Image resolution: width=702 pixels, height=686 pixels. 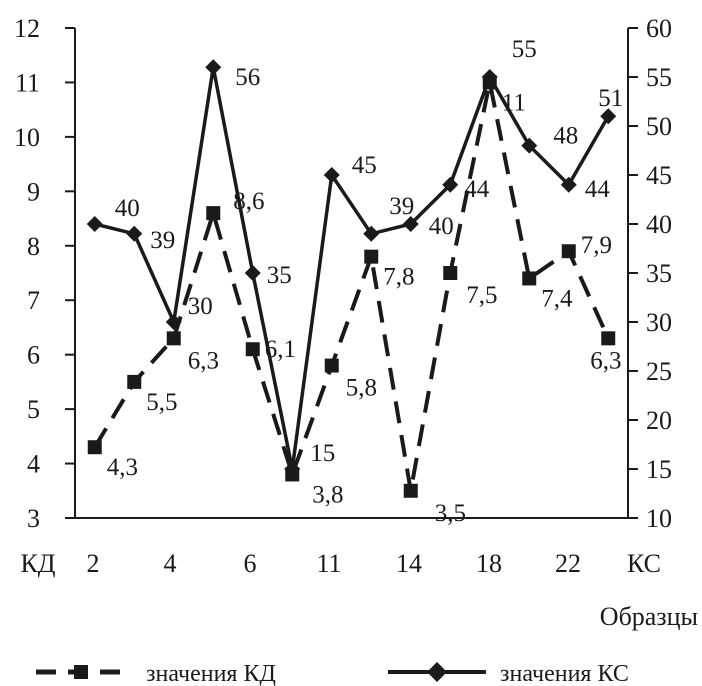 What do you see at coordinates (364, 165) in the screenshot?
I see `ks-data-label: 45` at bounding box center [364, 165].